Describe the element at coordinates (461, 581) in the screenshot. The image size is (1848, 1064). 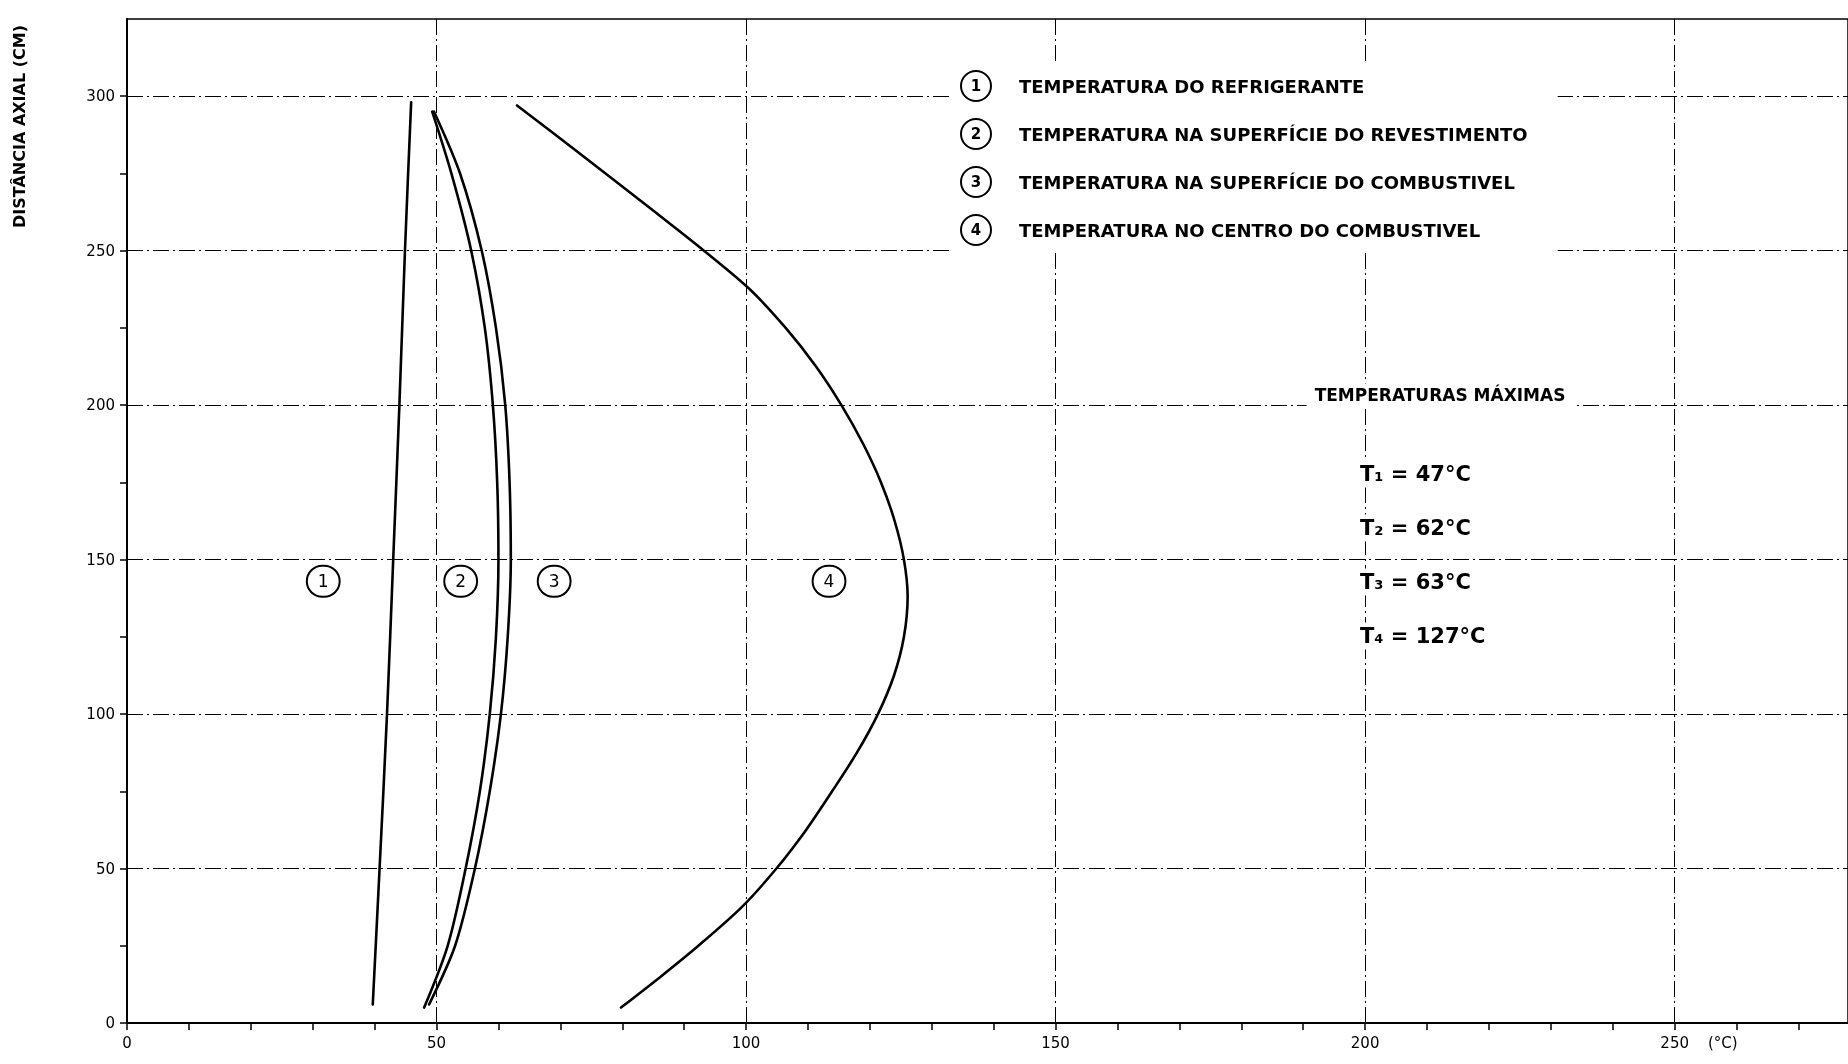
I see `annotation: 2` at that location.